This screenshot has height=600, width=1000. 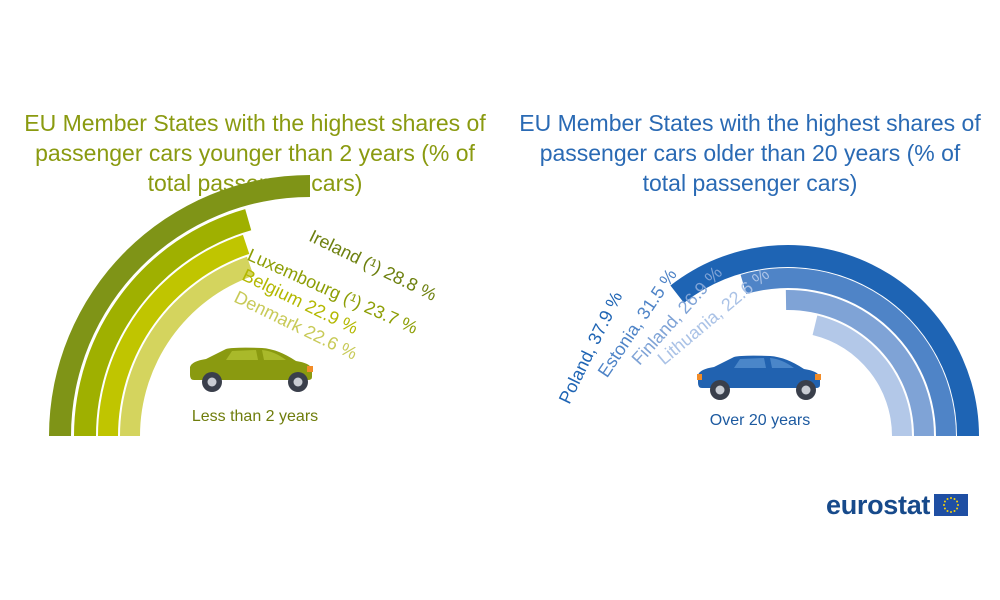 What do you see at coordinates (251, 369) in the screenshot?
I see `car-icon-green` at bounding box center [251, 369].